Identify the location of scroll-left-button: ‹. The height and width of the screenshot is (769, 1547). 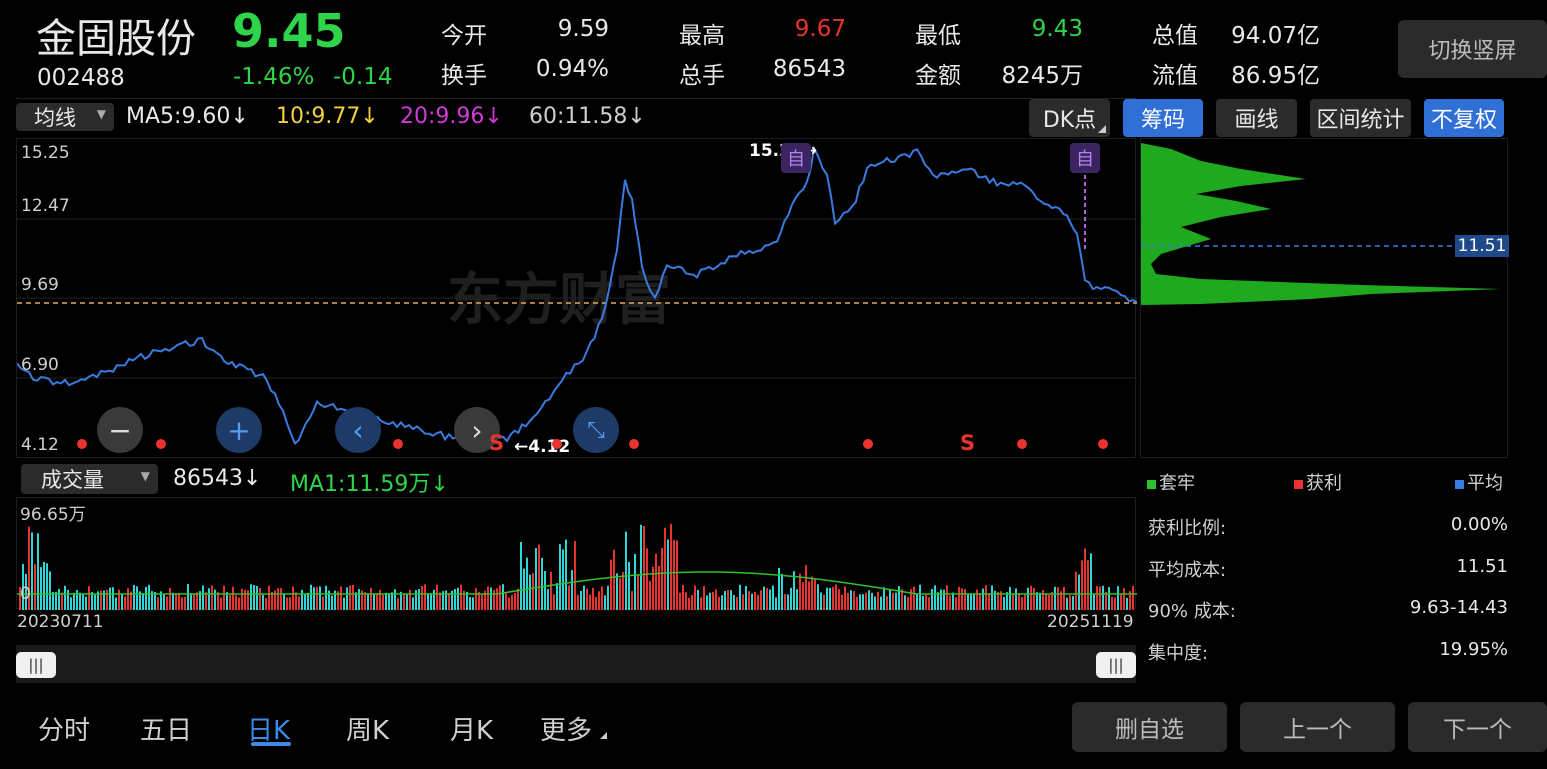
(358, 430).